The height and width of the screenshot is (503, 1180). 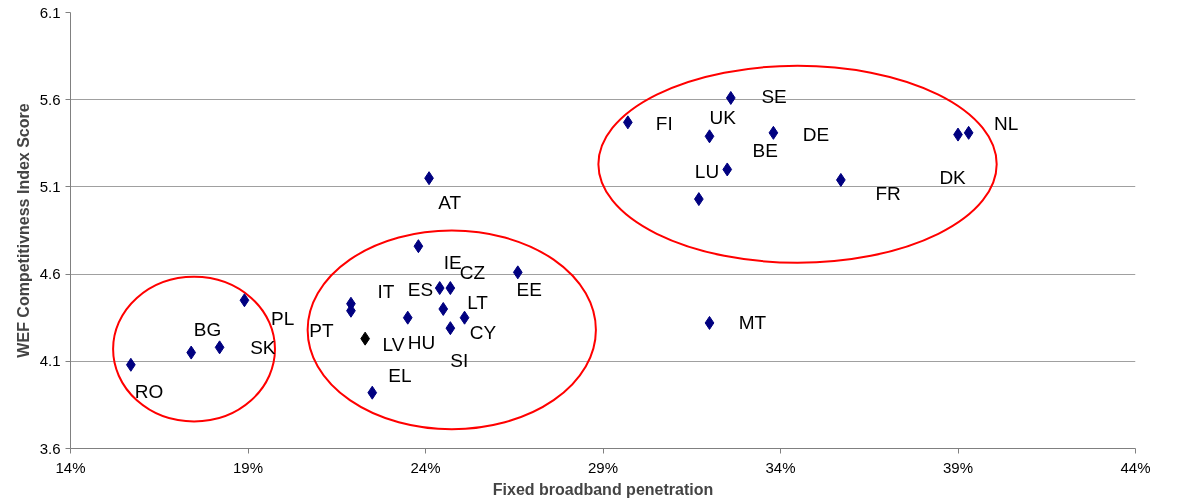 What do you see at coordinates (816, 134) in the screenshot?
I see `annotation: DE` at bounding box center [816, 134].